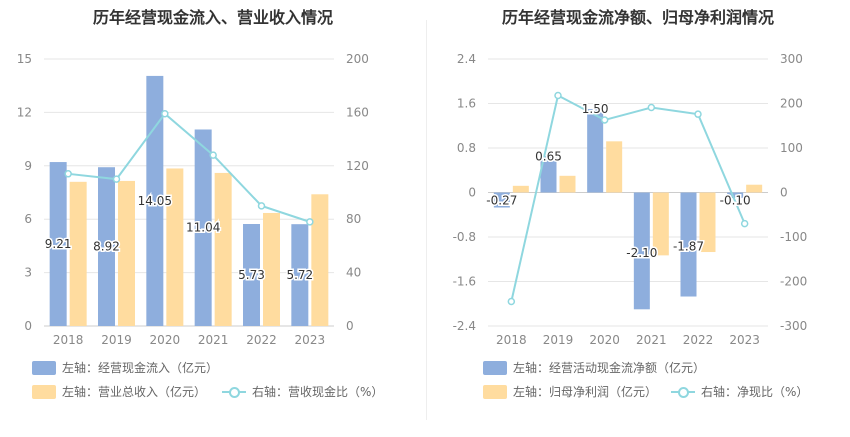 This screenshot has height=437, width=850. I want to click on y-left-tick-label: 6, so click(28, 219).